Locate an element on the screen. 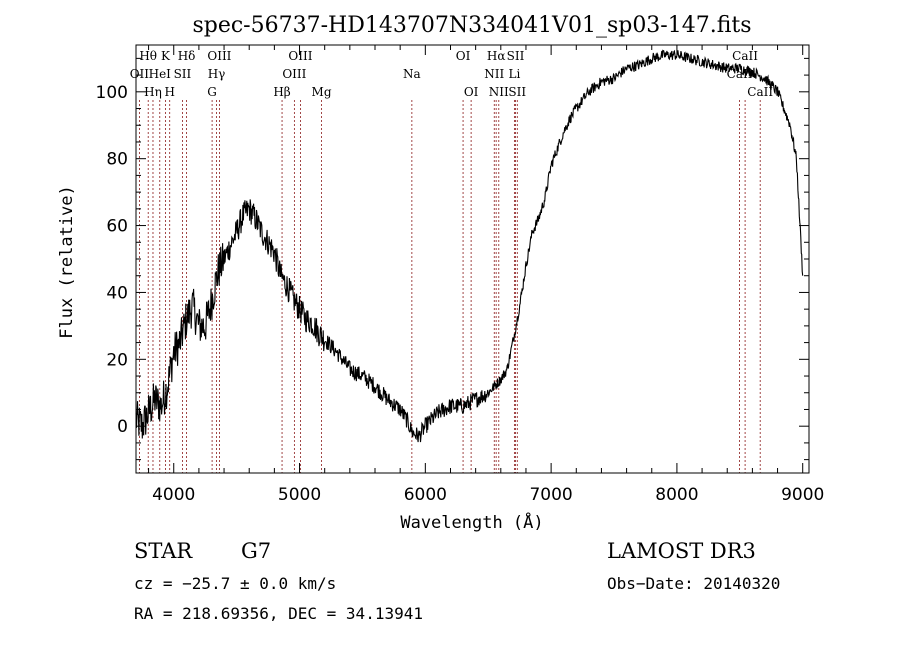 The height and width of the screenshot is (649, 900). y-tick-label-20: 20 is located at coordinates (117, 360).